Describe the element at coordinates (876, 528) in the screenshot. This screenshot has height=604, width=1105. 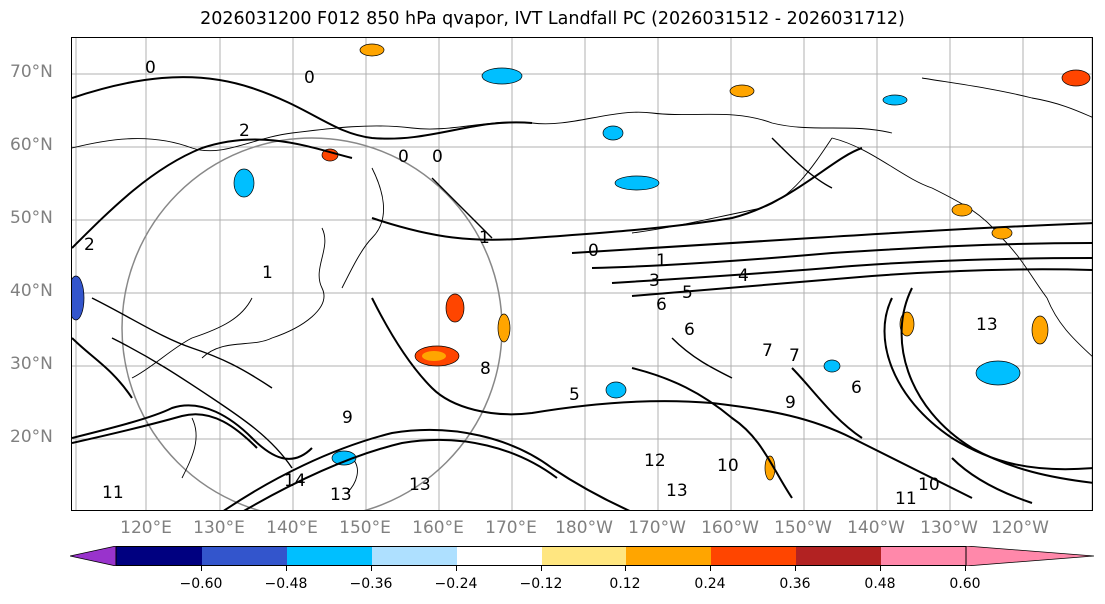
I see `lon-label: 140°W` at that location.